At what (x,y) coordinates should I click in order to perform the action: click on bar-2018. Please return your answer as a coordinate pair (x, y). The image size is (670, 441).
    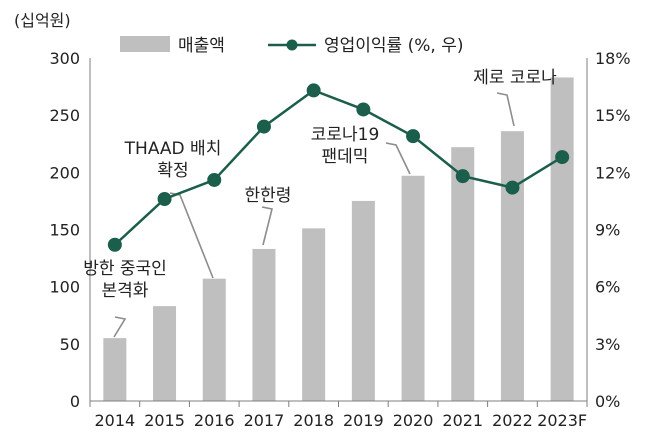
    Looking at the image, I should click on (314, 314).